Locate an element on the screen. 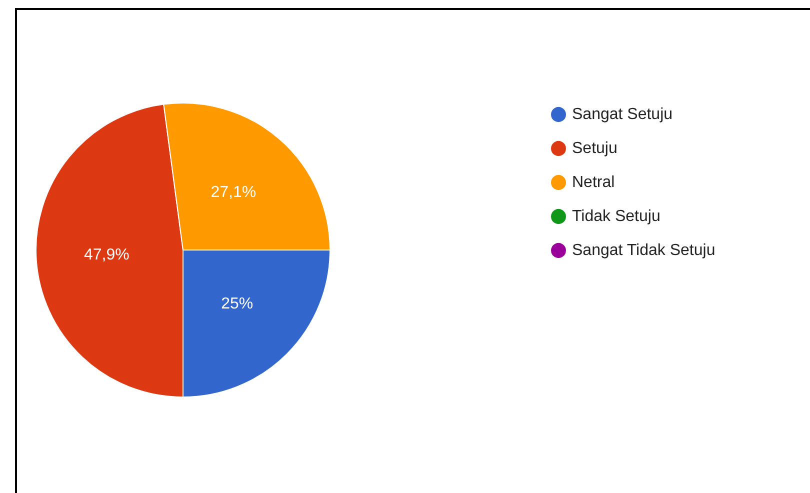 Image resolution: width=810 pixels, height=493 pixels. data-label: 27,1% is located at coordinates (233, 192).